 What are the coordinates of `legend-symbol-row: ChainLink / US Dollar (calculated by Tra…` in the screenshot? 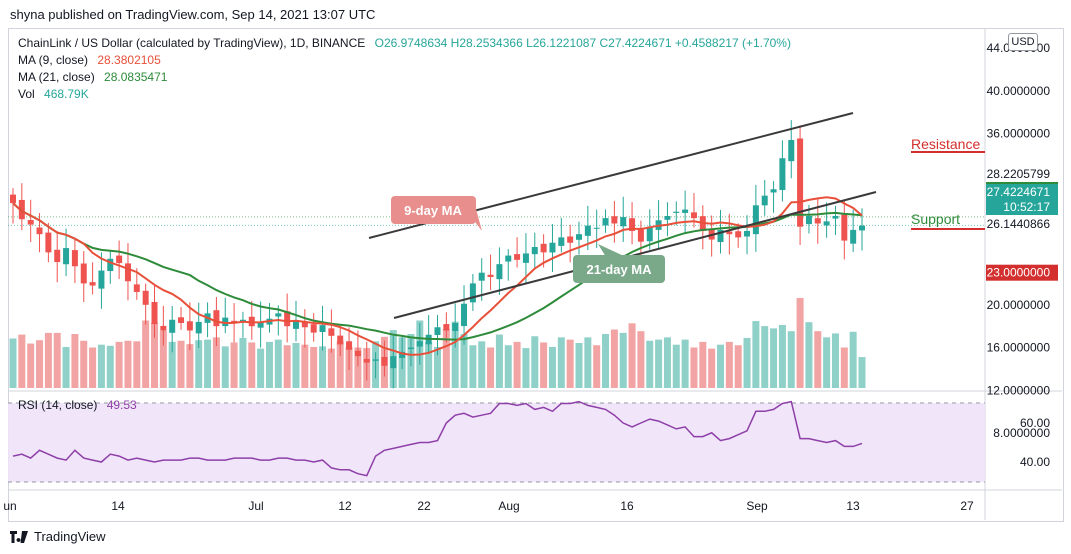 It's located at (404, 43).